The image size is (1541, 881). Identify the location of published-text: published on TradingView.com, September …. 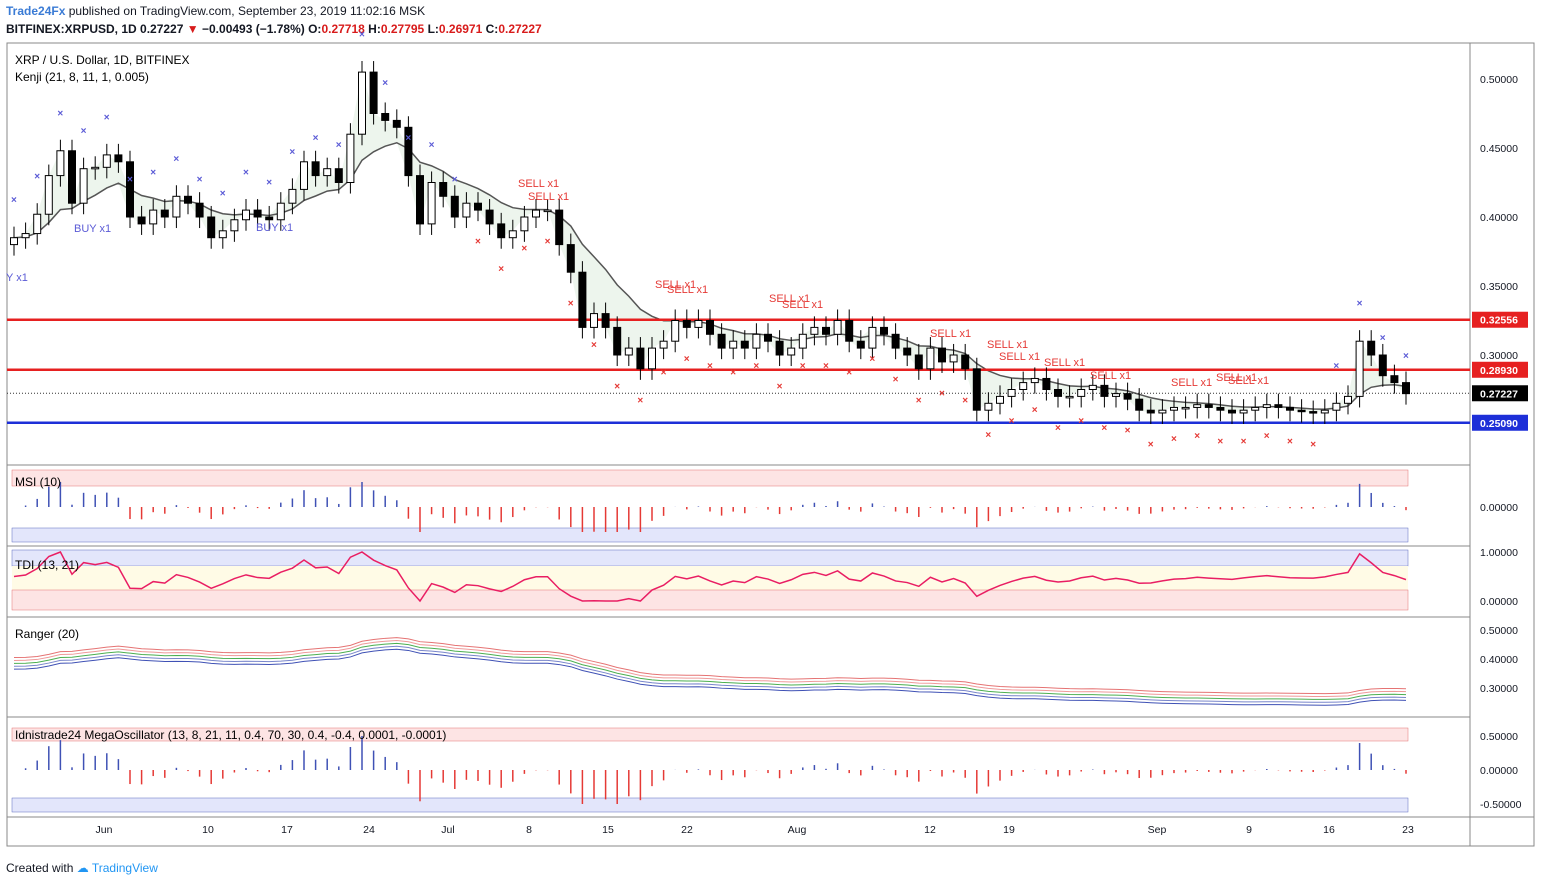
(247, 11).